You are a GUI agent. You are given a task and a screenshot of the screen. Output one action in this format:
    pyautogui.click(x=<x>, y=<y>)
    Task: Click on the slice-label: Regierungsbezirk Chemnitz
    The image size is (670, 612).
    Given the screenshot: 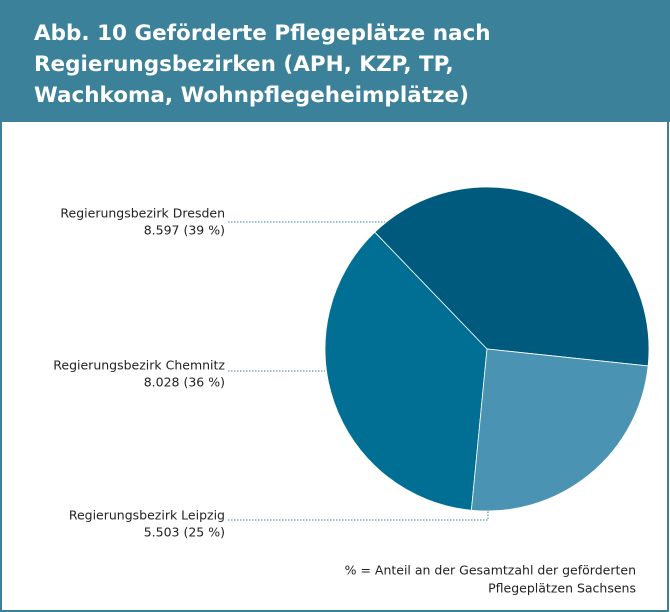 What is the action you would take?
    pyautogui.click(x=139, y=365)
    